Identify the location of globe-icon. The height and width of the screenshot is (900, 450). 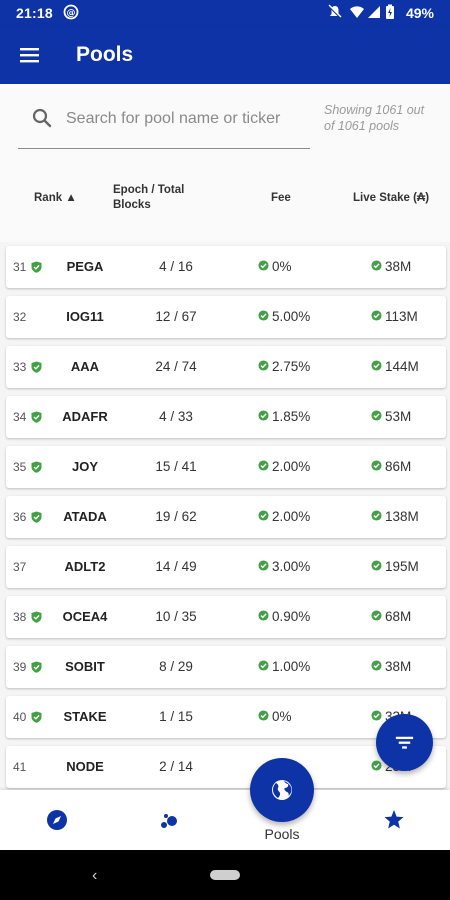
(282, 790).